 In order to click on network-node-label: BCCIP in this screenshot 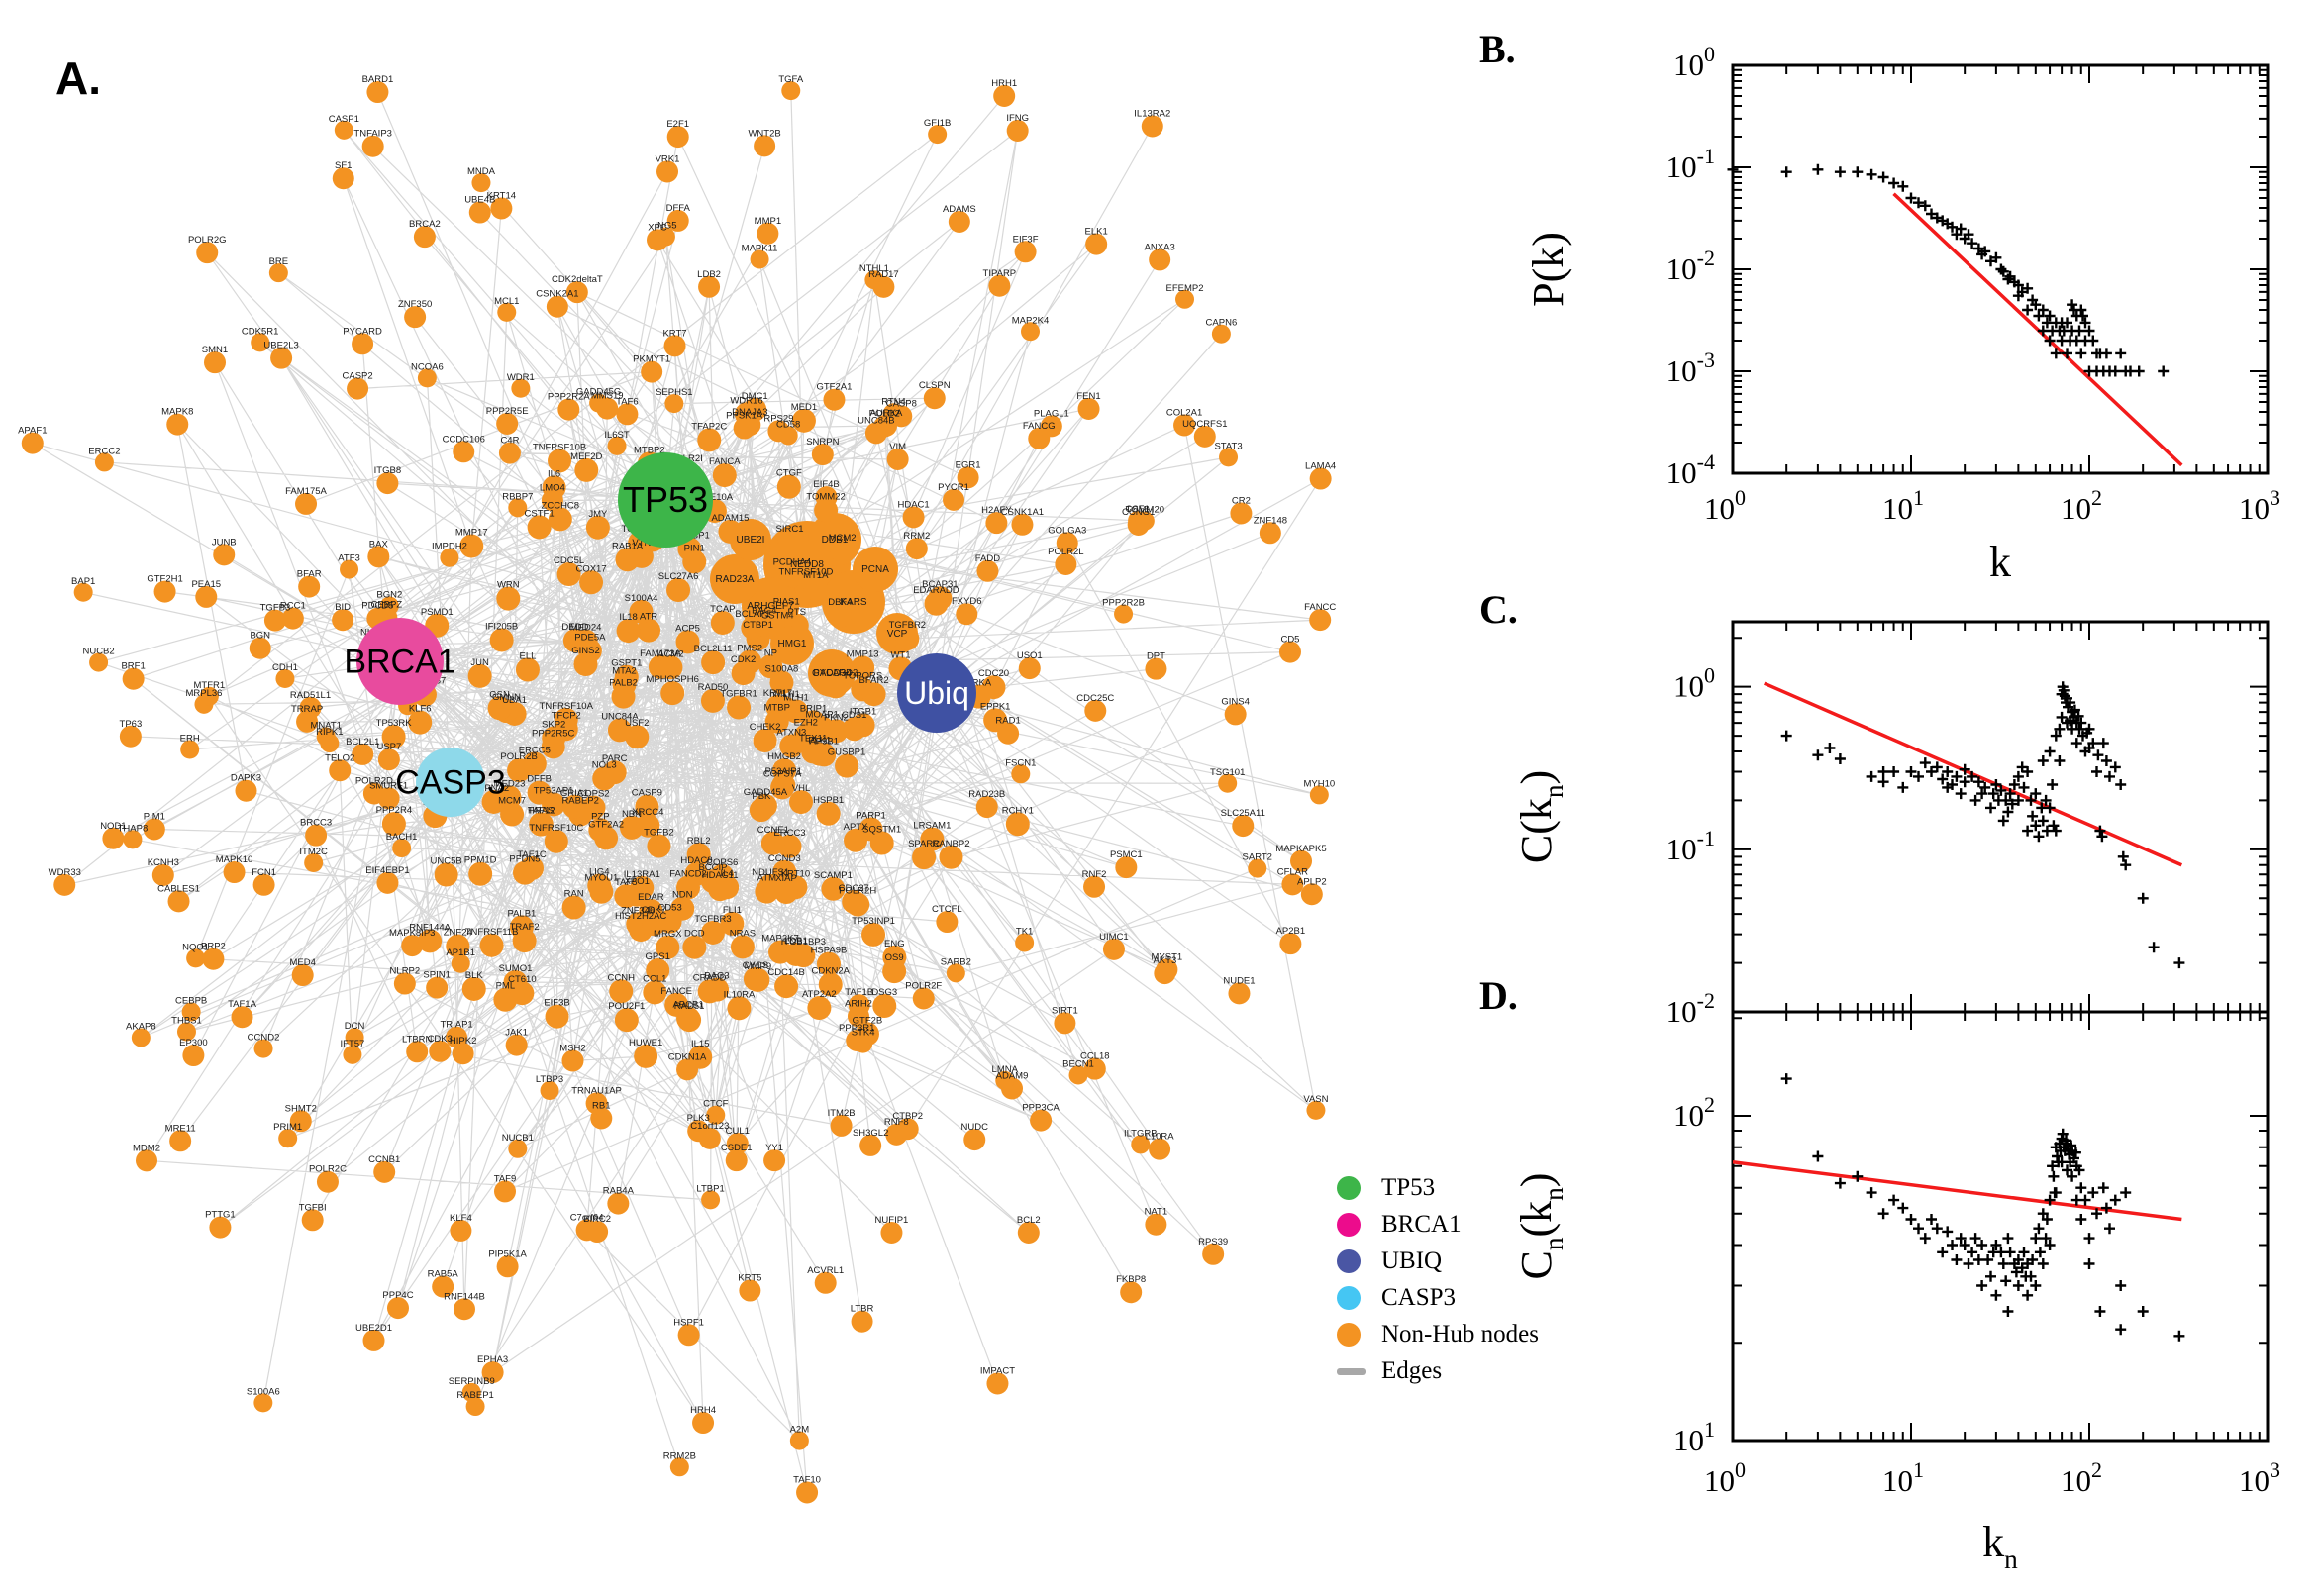, I will do `click(713, 867)`.